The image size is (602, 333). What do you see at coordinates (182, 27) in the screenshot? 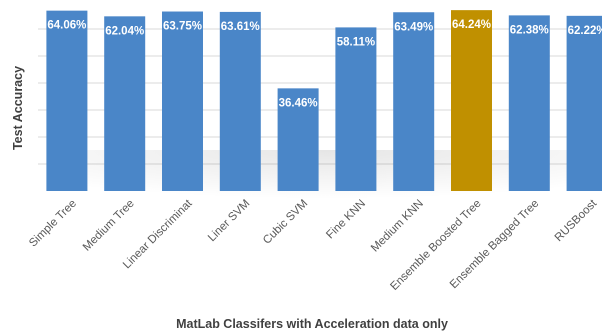
I see `bar-value-label: 63.75%` at bounding box center [182, 27].